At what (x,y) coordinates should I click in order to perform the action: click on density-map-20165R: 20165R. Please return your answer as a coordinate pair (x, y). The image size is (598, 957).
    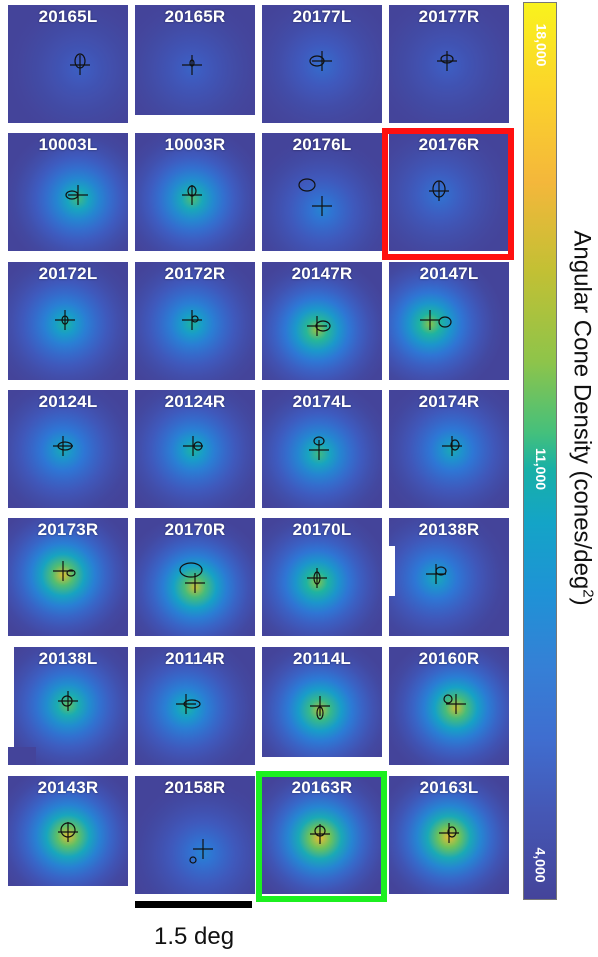
    Looking at the image, I should click on (195, 64).